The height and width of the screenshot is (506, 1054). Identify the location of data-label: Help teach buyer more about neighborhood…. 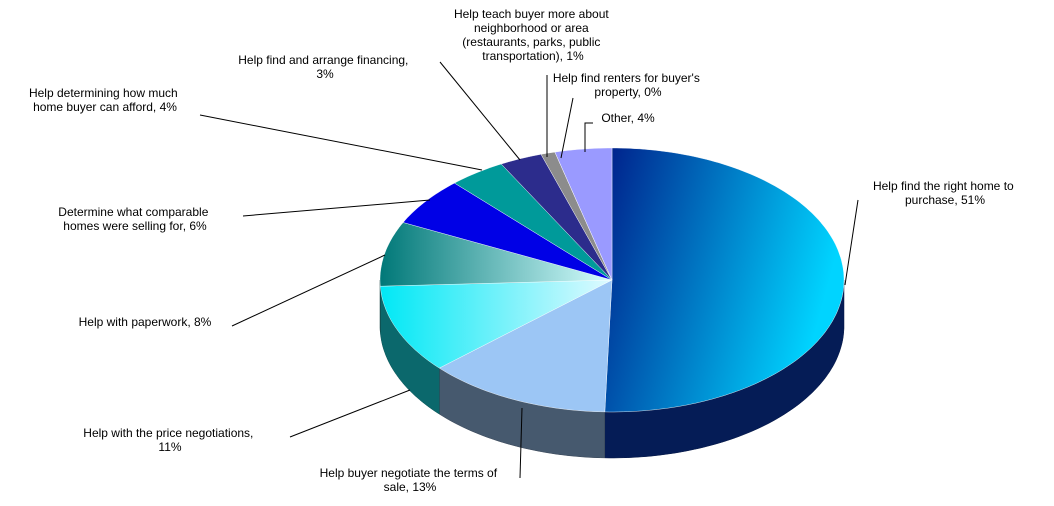
(533, 35).